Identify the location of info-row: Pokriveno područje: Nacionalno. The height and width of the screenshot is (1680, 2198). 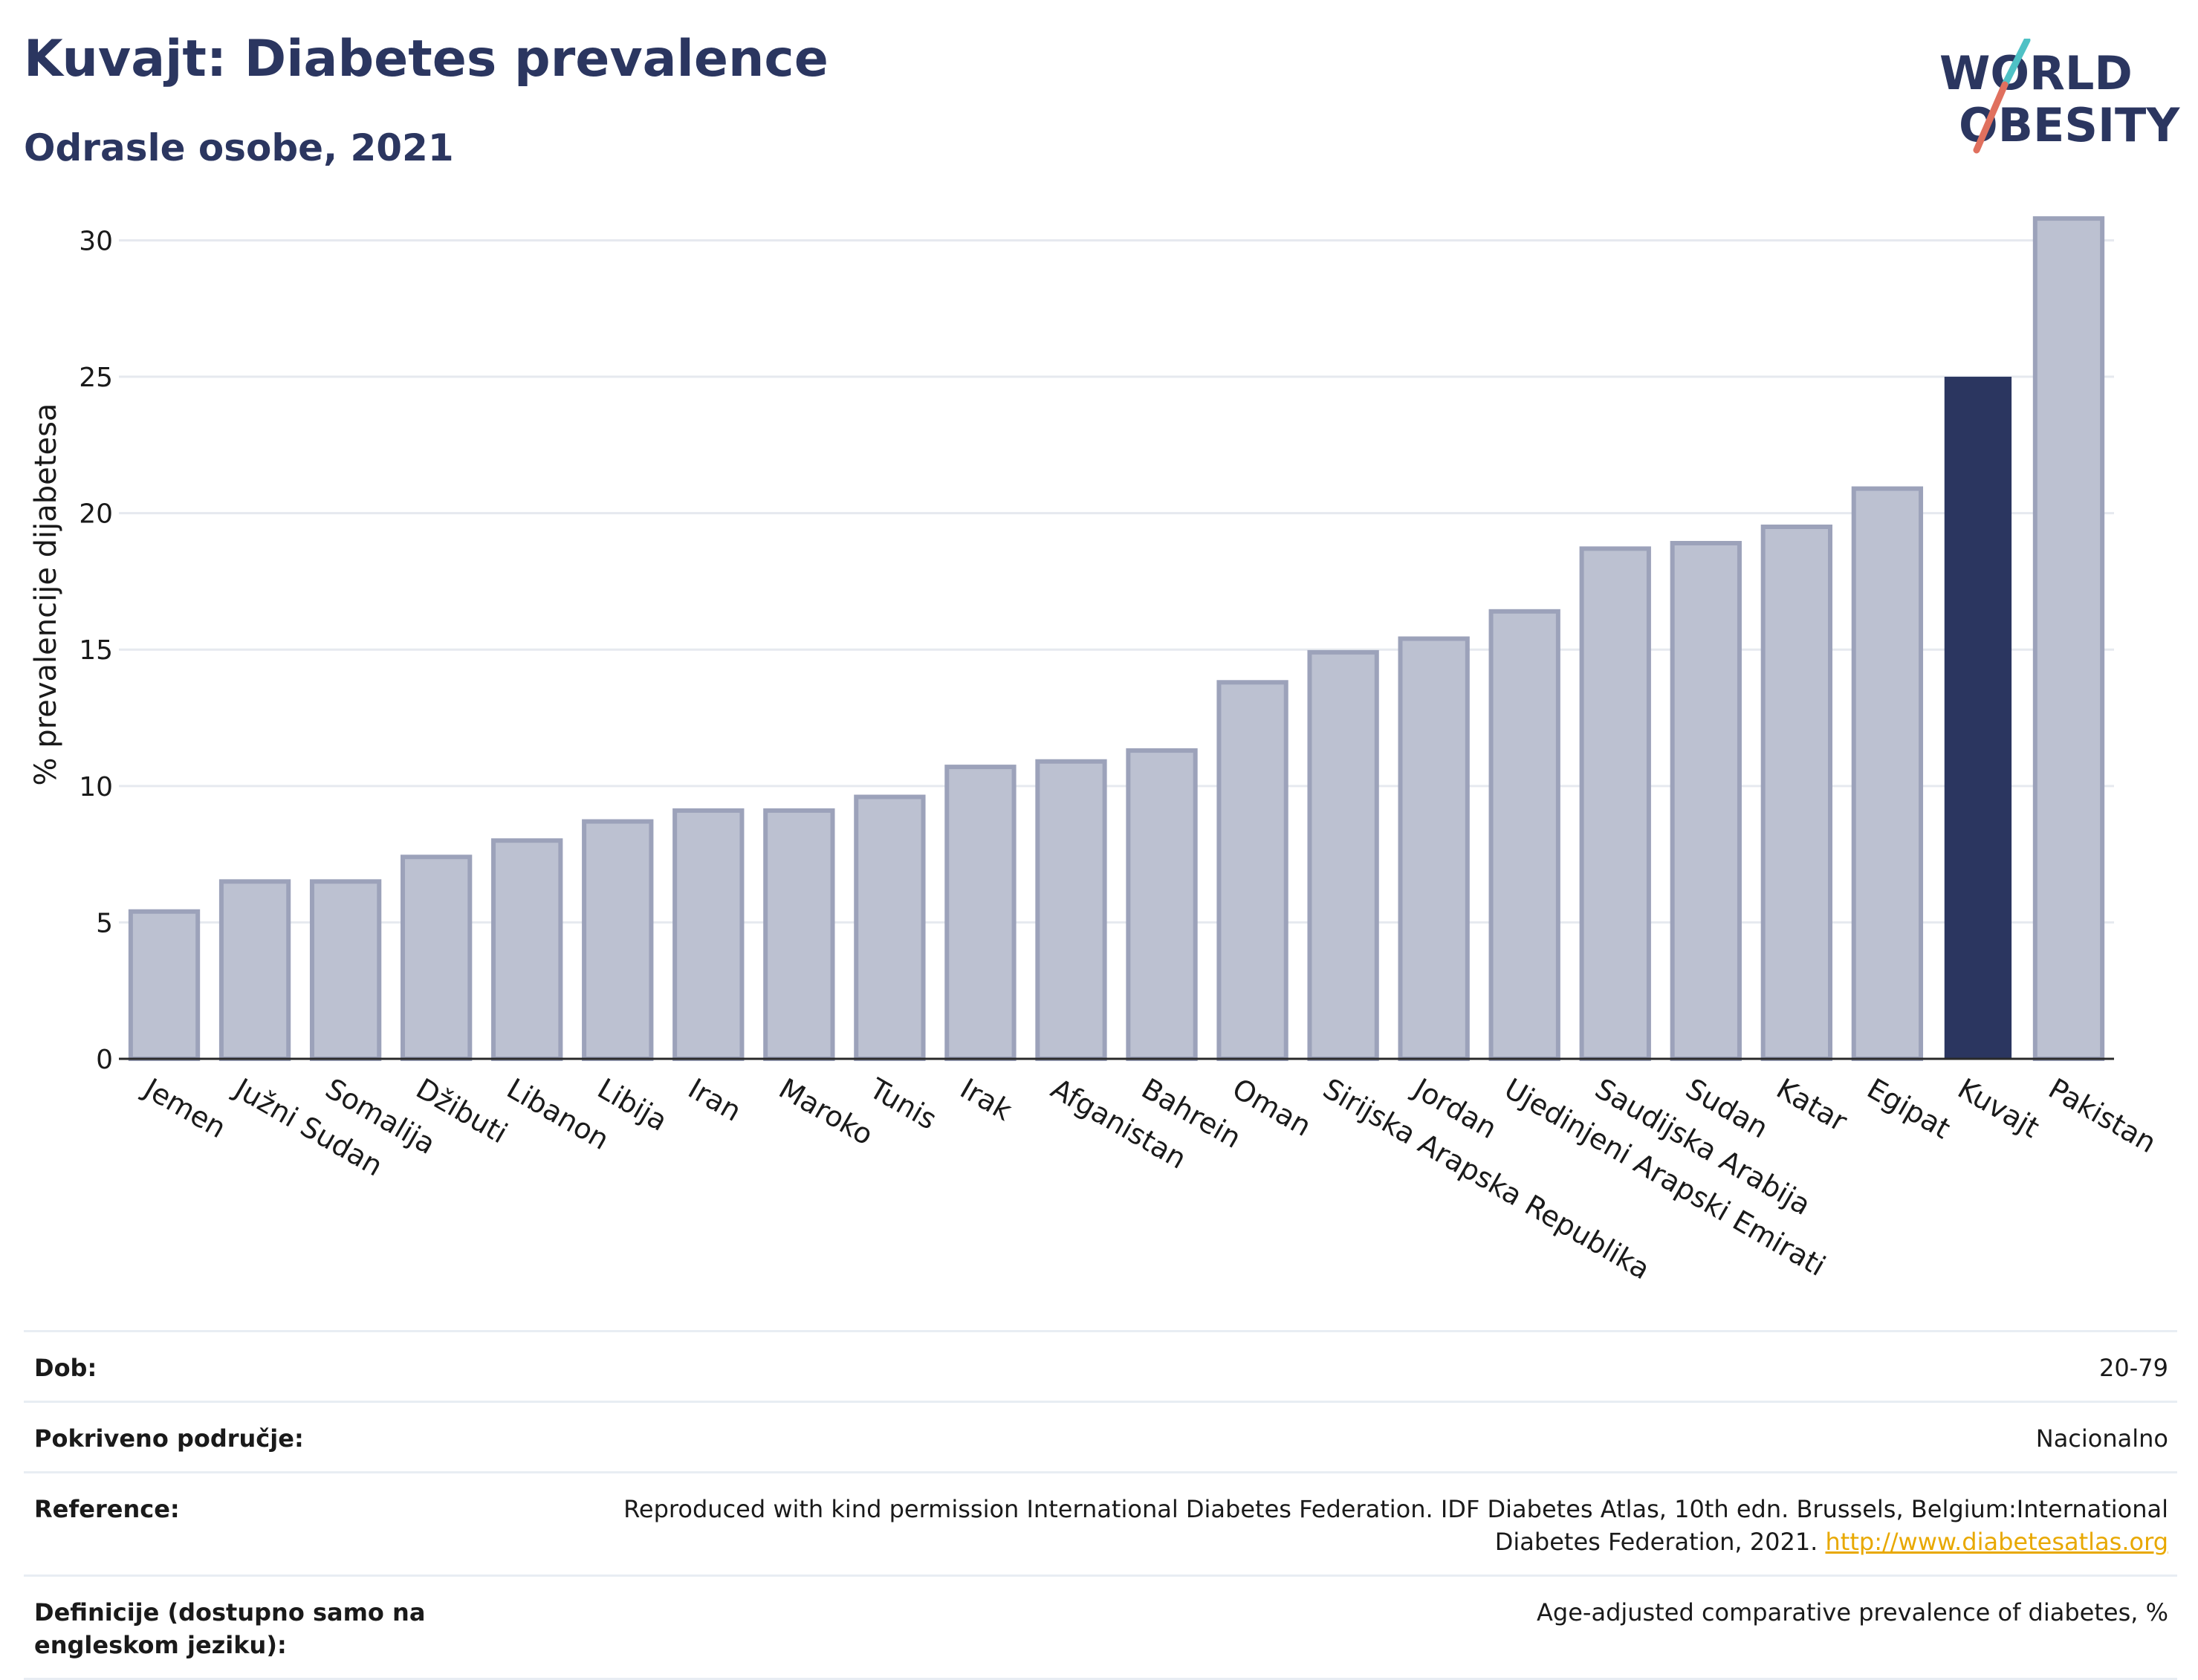
(1100, 1436).